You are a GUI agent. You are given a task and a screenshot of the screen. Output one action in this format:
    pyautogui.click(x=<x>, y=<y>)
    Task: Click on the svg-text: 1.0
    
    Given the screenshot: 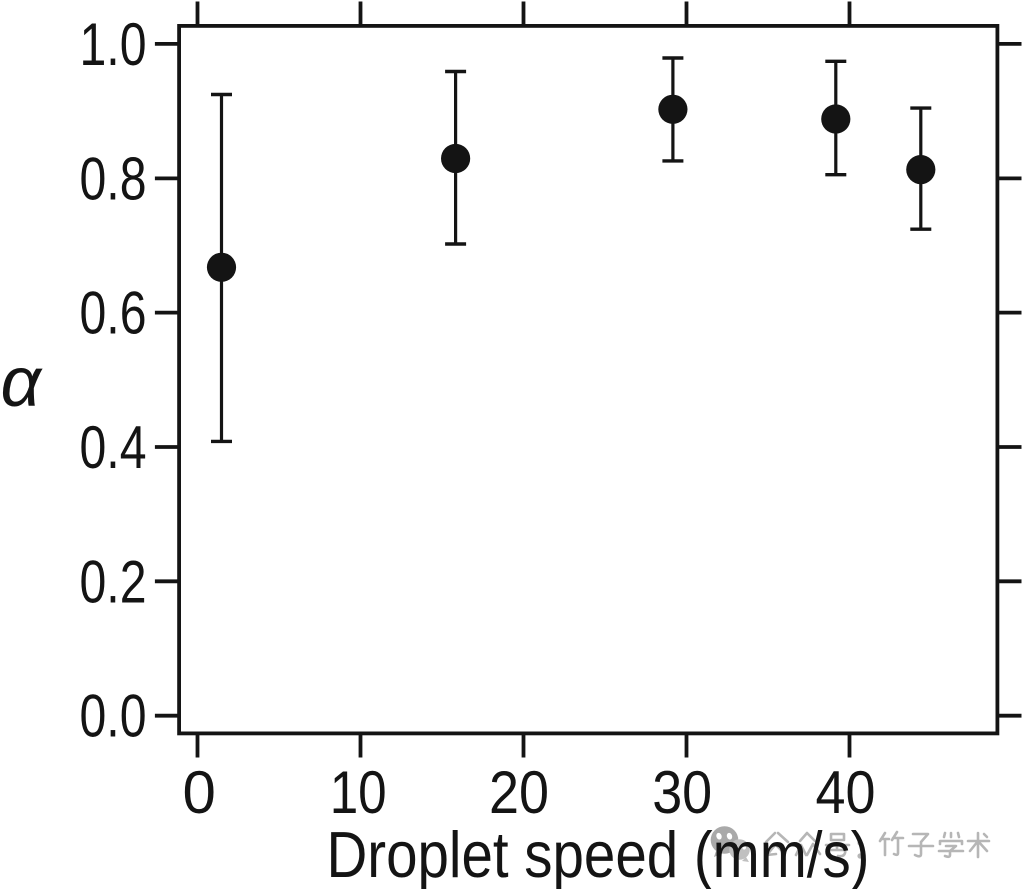 What is the action you would take?
    pyautogui.click(x=113, y=44)
    